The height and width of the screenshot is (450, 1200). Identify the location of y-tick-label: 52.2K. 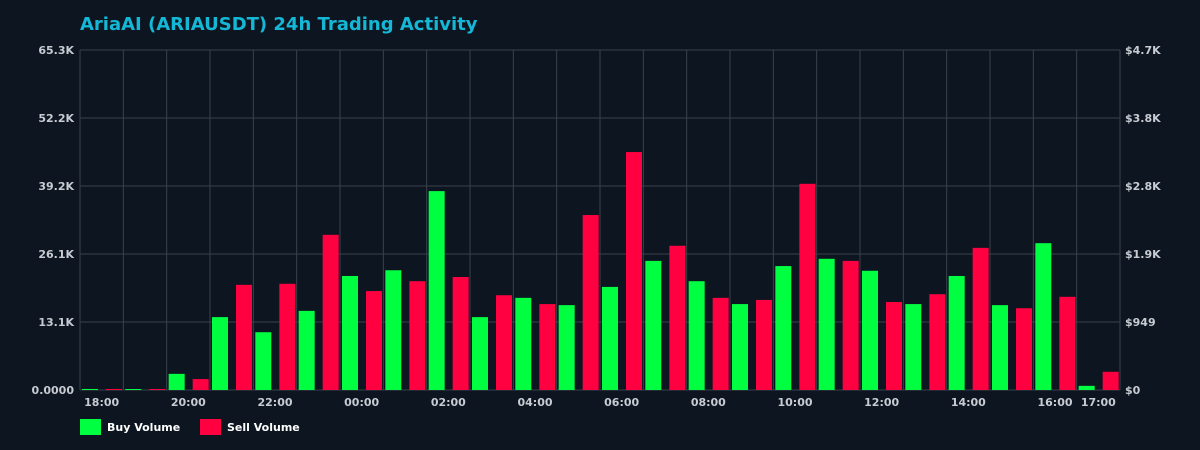
(56, 118).